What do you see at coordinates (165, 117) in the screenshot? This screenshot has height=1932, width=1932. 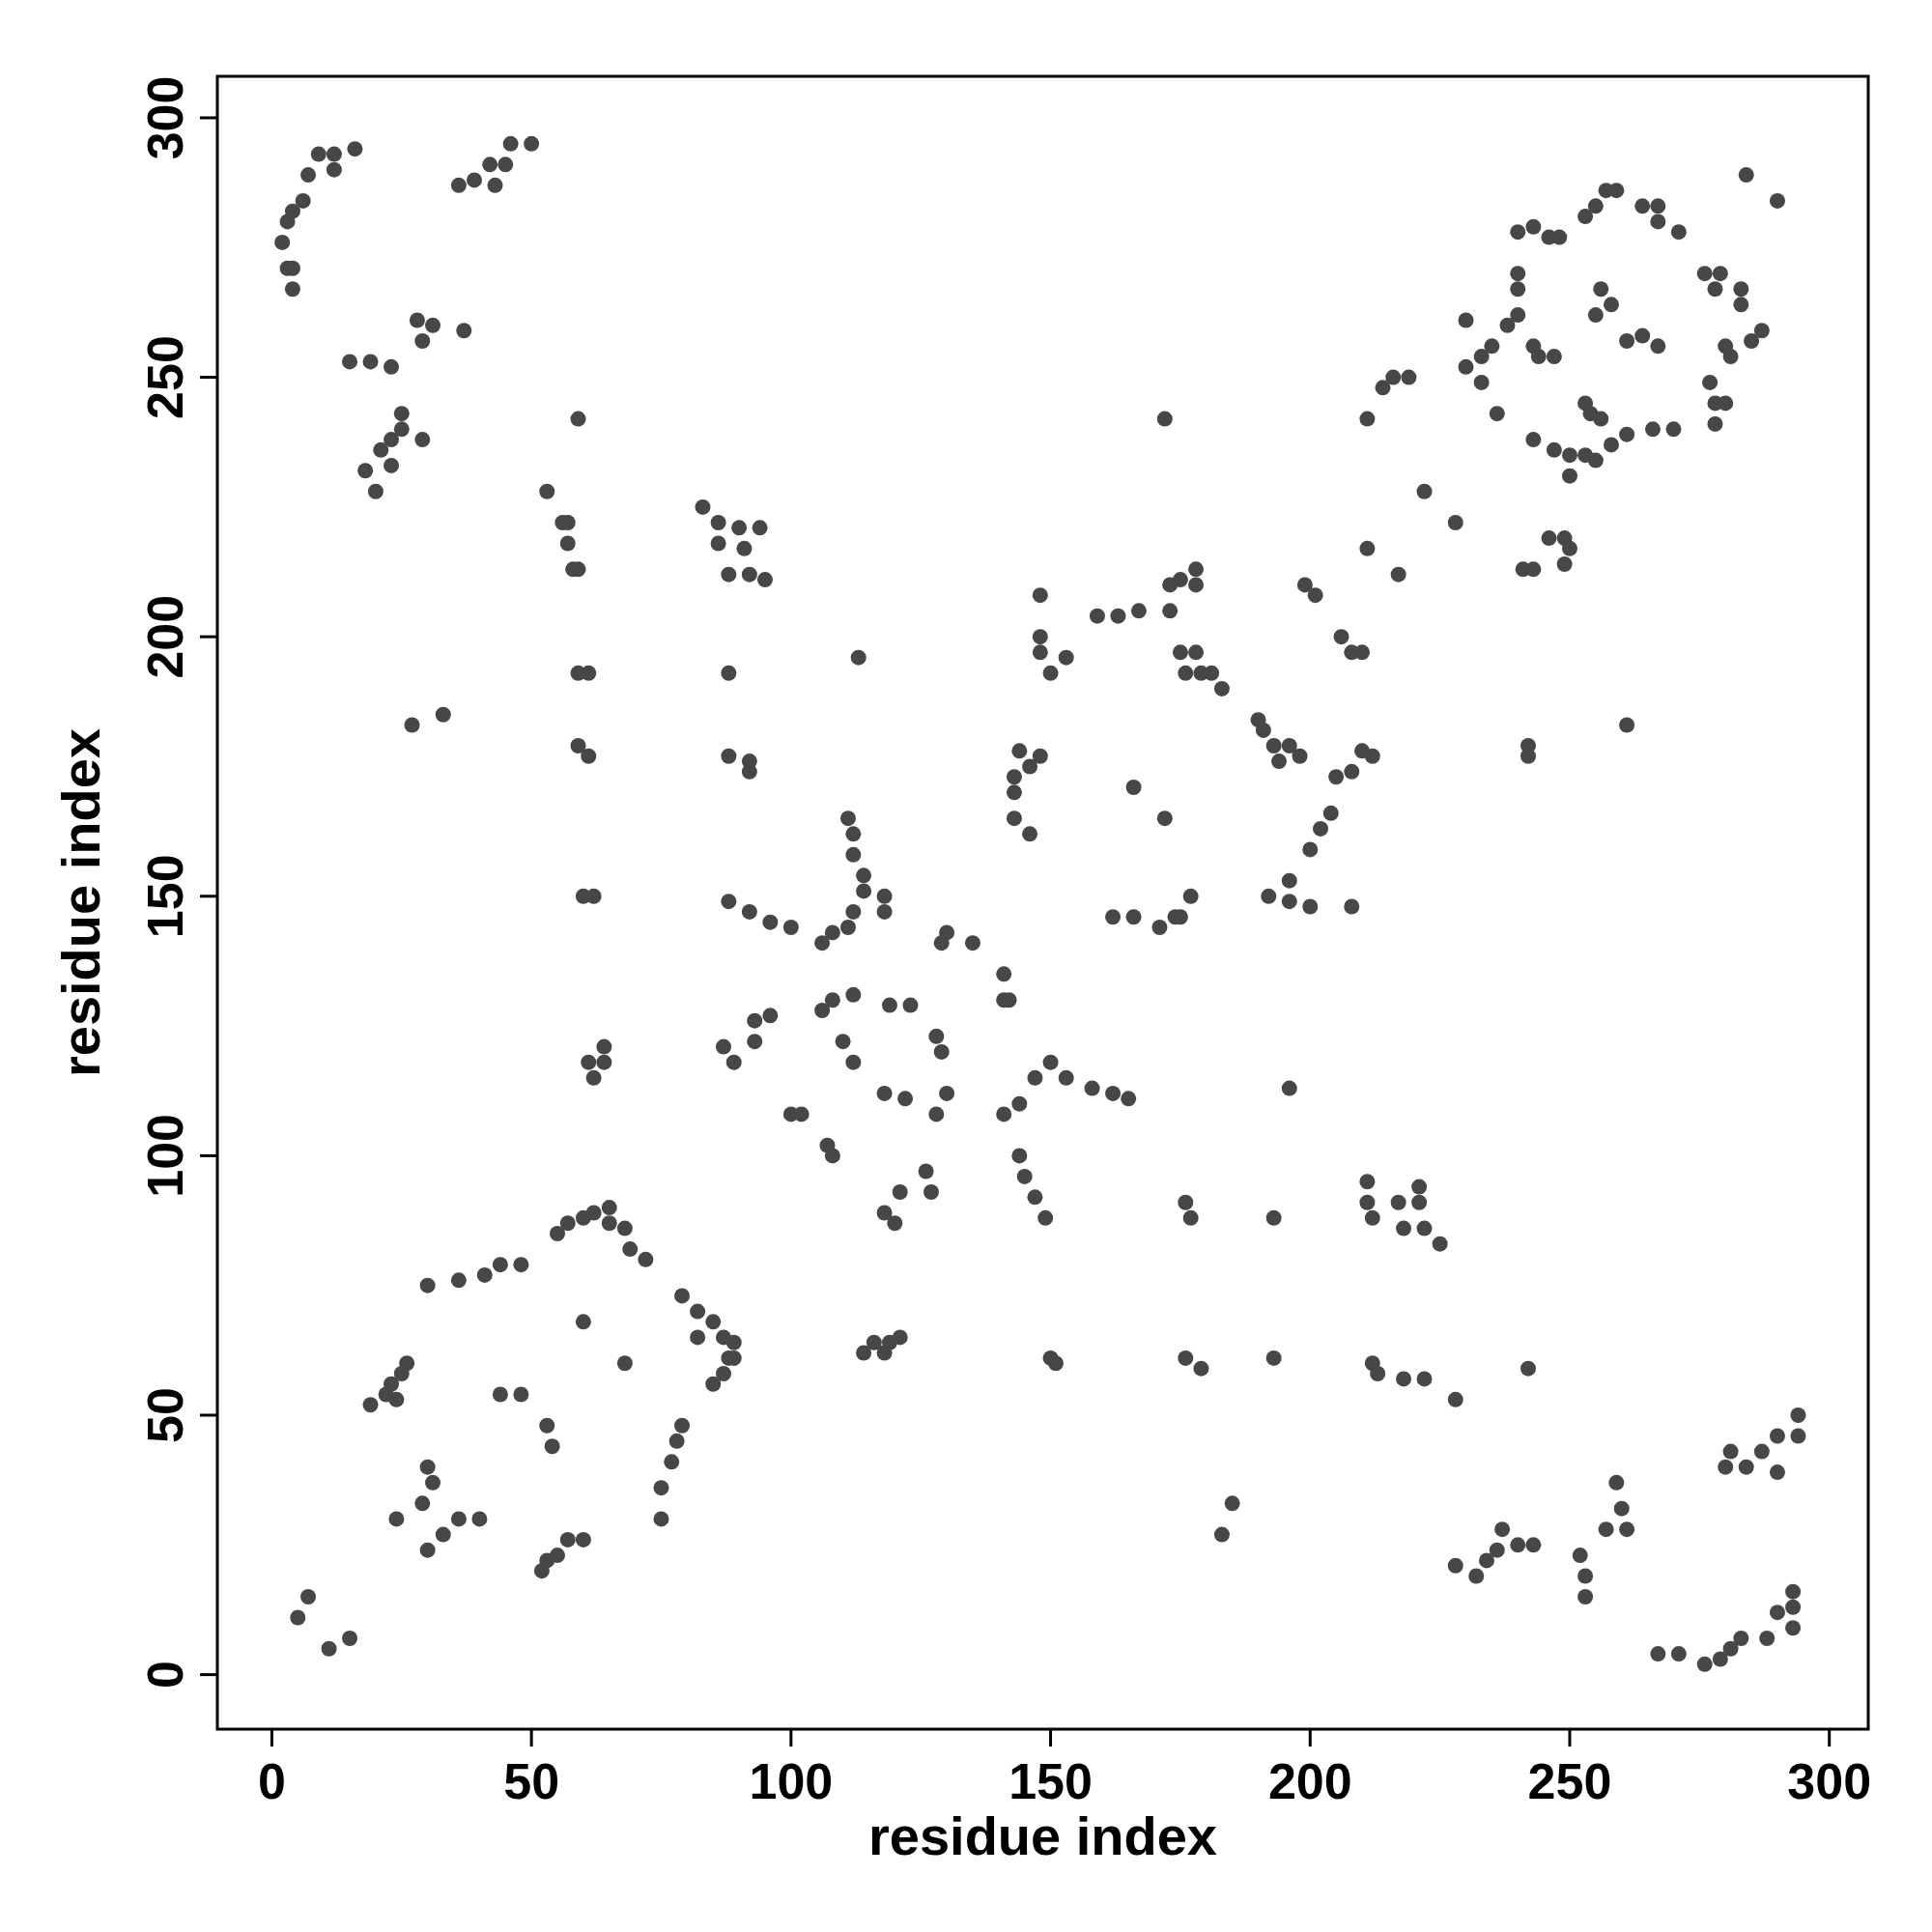 I see `y-tick-label: 300` at bounding box center [165, 117].